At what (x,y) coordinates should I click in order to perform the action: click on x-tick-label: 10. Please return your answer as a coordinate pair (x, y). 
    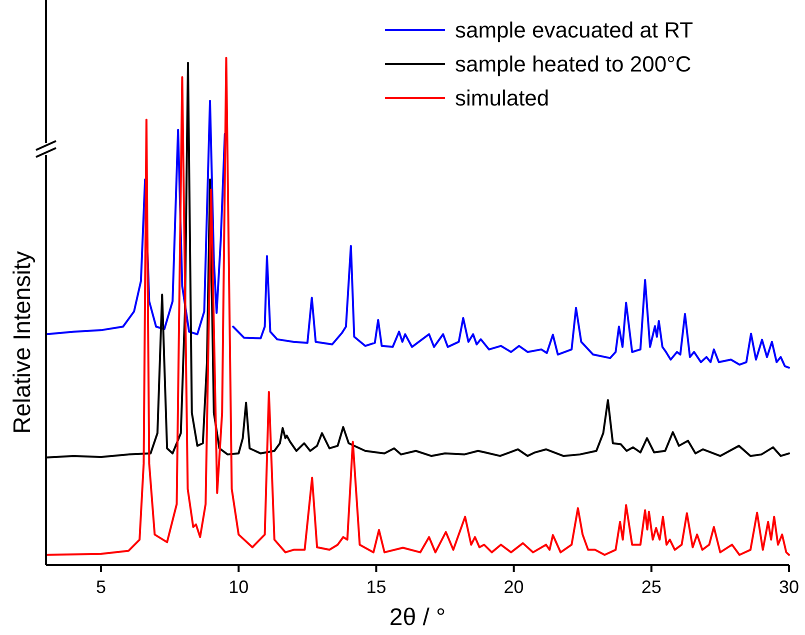
    Looking at the image, I should click on (238, 587).